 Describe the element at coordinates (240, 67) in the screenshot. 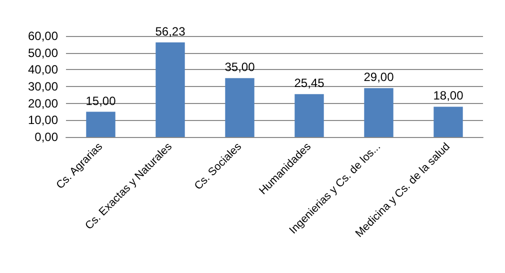

I see `data-label: 35,00` at that location.